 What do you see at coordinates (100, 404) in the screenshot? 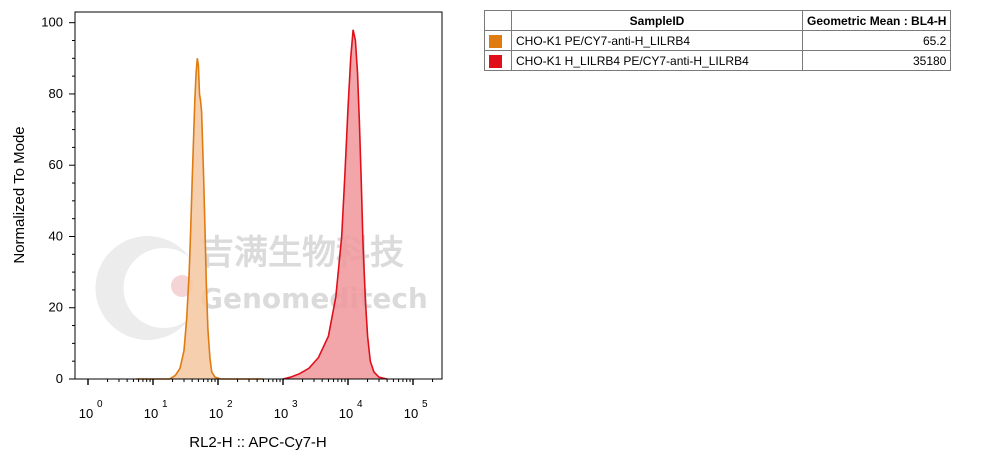
I see `x-tick-exponent: 0` at bounding box center [100, 404].